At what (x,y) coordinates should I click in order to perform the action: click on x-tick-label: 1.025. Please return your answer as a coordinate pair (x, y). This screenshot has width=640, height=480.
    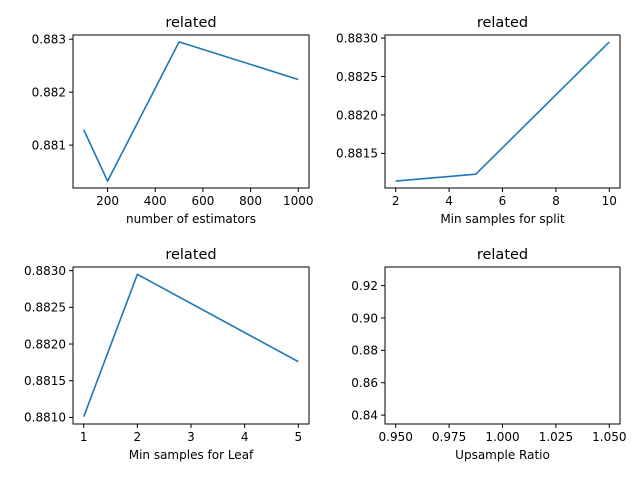
    Looking at the image, I should click on (556, 437).